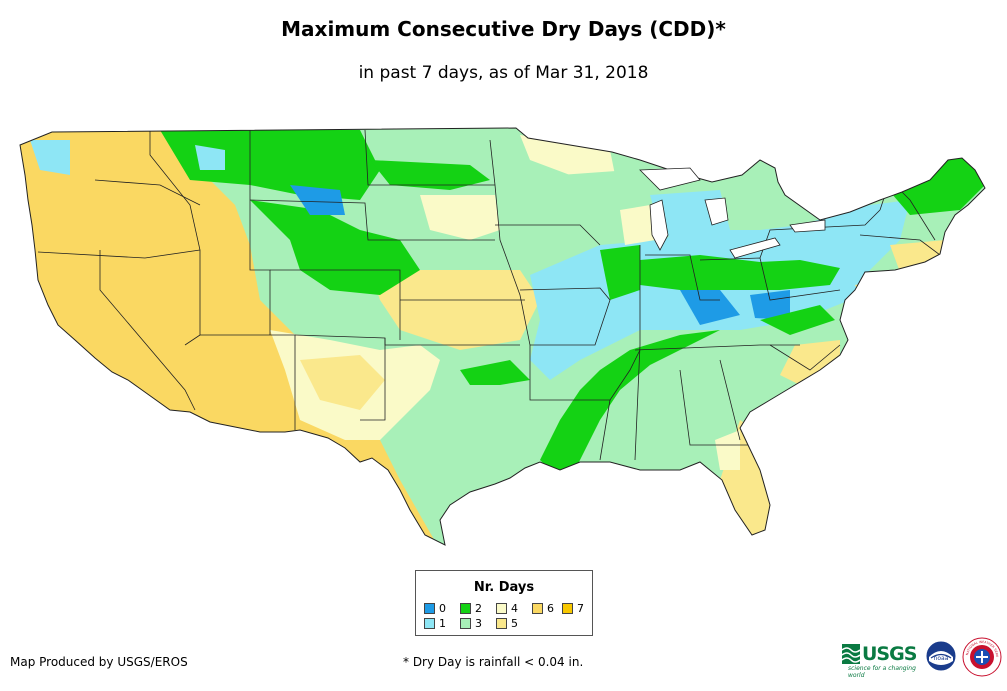 This screenshot has height=691, width=1007. I want to click on lake-ontario, so click(807, 226).